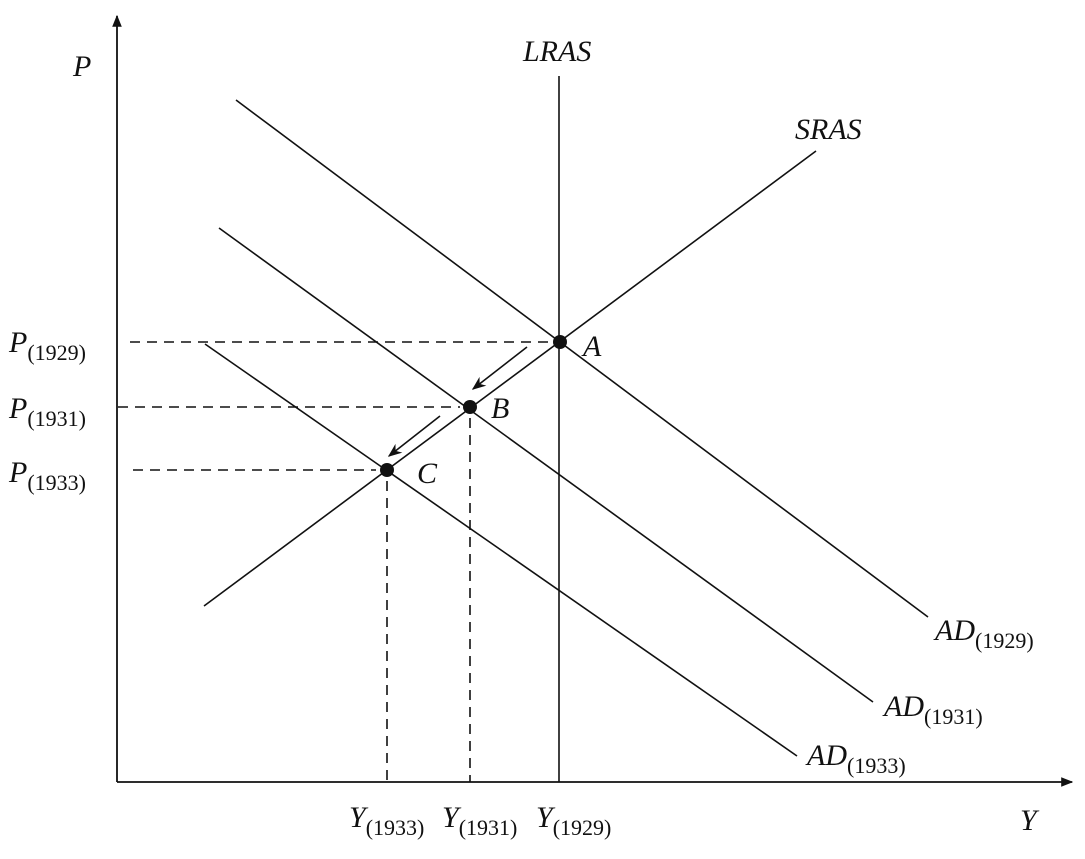 This screenshot has height=859, width=1085. I want to click on p-1929-label: P(1929), so click(47, 345).